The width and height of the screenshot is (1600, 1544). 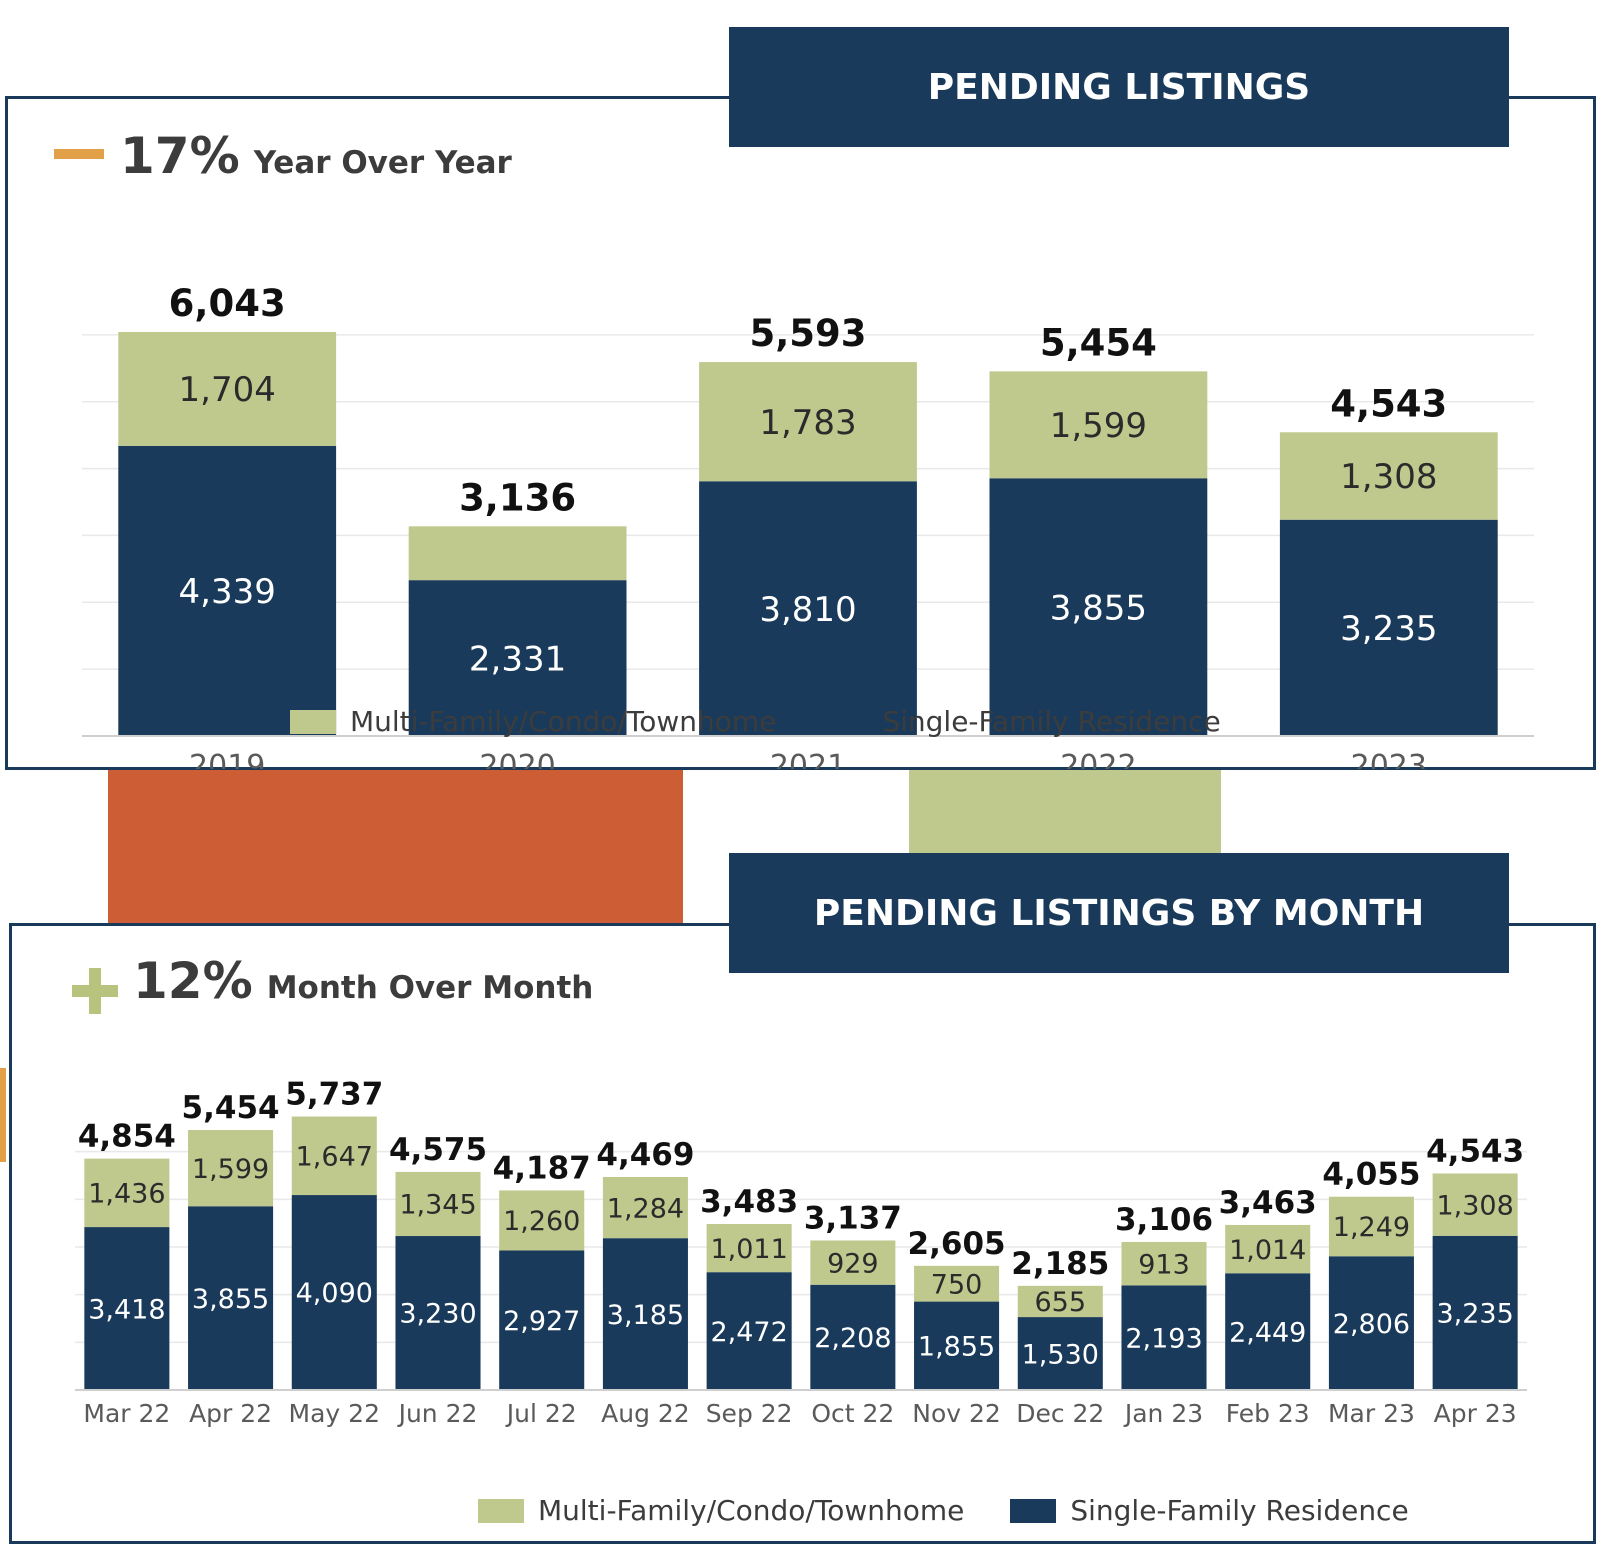 I want to click on data-label-single-family: 2,449, so click(x=1267, y=1332).